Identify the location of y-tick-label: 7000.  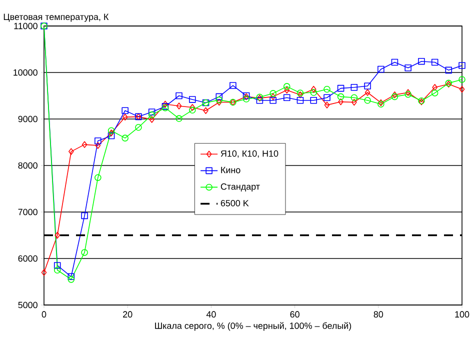
(28, 212).